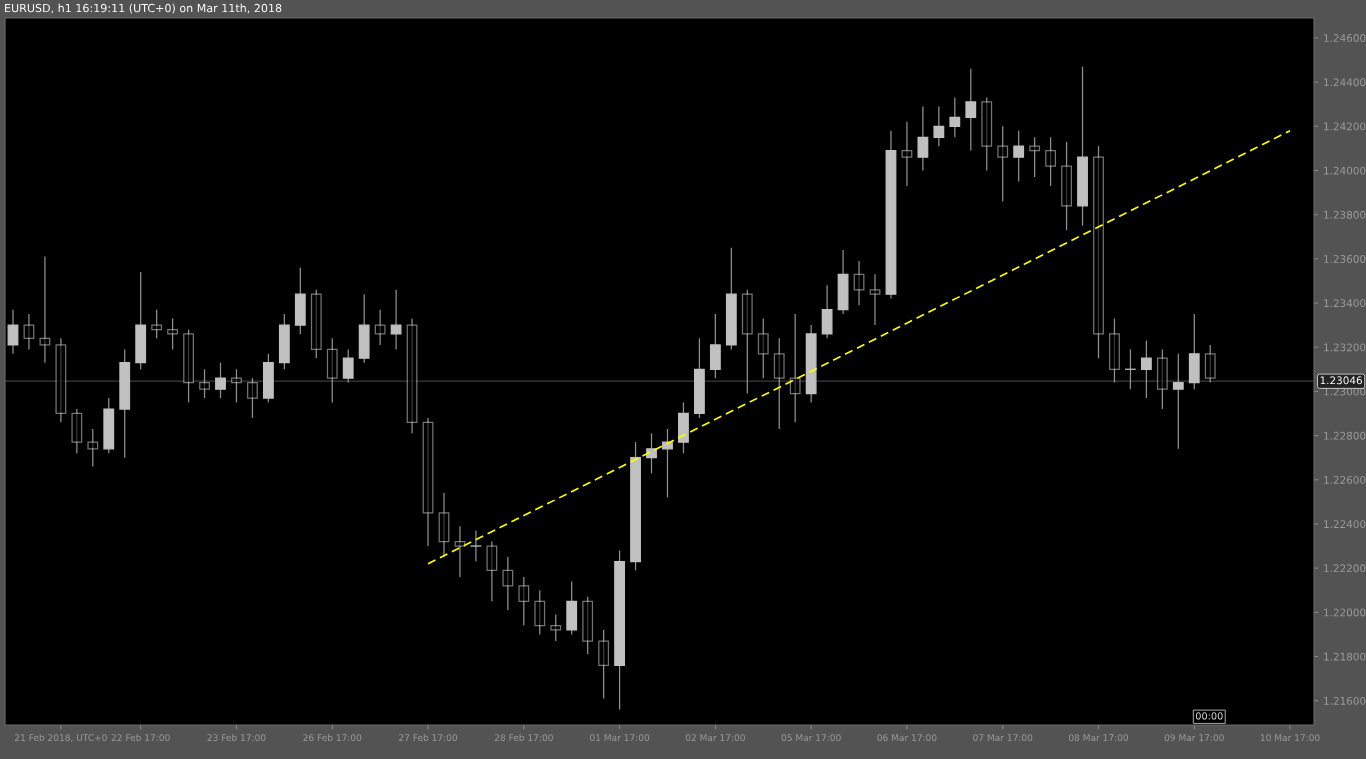 The image size is (1366, 759). I want to click on x-tick-label: 23 Feb 17:00, so click(236, 738).